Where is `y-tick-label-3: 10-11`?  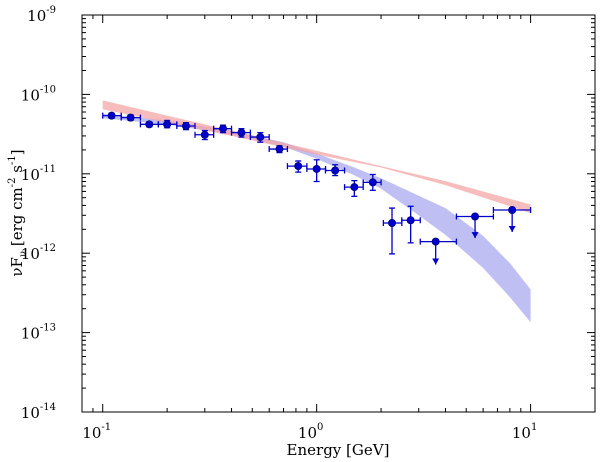
y-tick-label-3: 10-11 is located at coordinates (38, 174).